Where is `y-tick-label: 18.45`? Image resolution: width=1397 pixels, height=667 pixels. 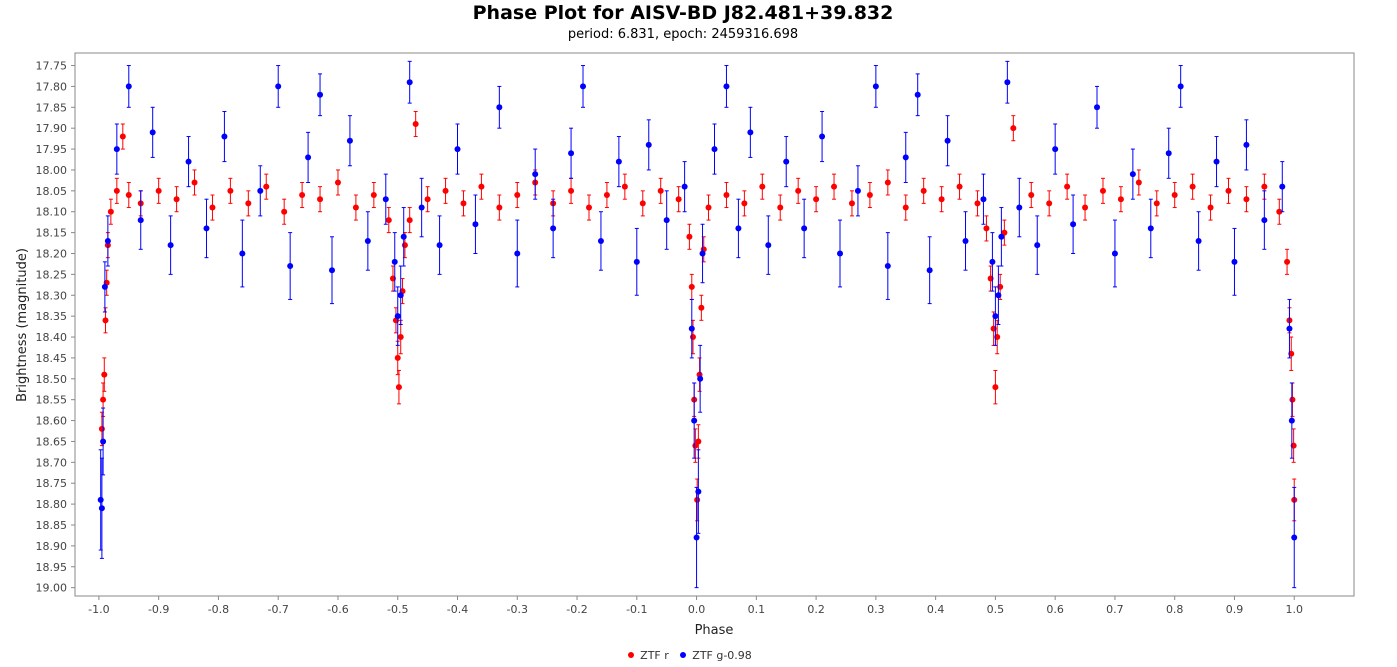 y-tick-label: 18.45 is located at coordinates (52, 358).